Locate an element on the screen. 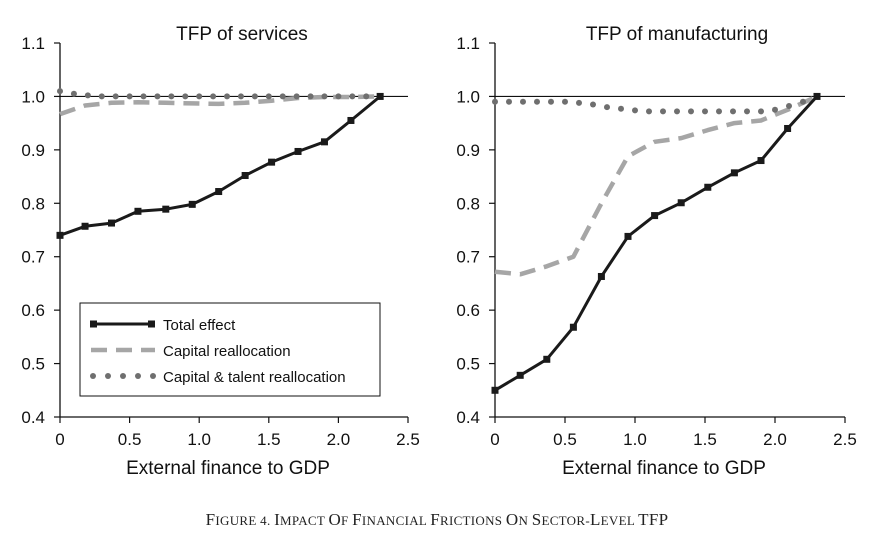 The height and width of the screenshot is (554, 875). chart-title: TFP of services is located at coordinates (242, 34).